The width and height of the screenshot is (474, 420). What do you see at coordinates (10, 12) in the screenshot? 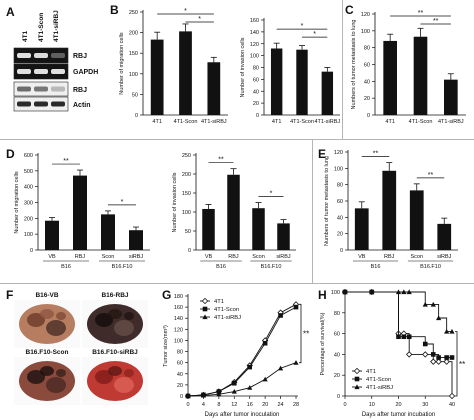
I see `panel-letter-A: A` at bounding box center [10, 12].